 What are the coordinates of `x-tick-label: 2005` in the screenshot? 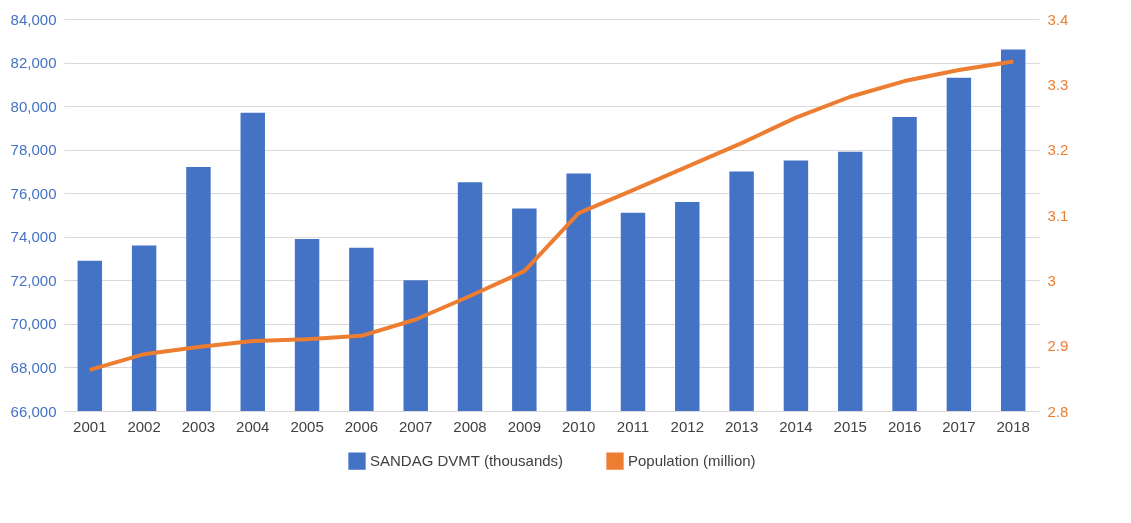 It's located at (307, 426).